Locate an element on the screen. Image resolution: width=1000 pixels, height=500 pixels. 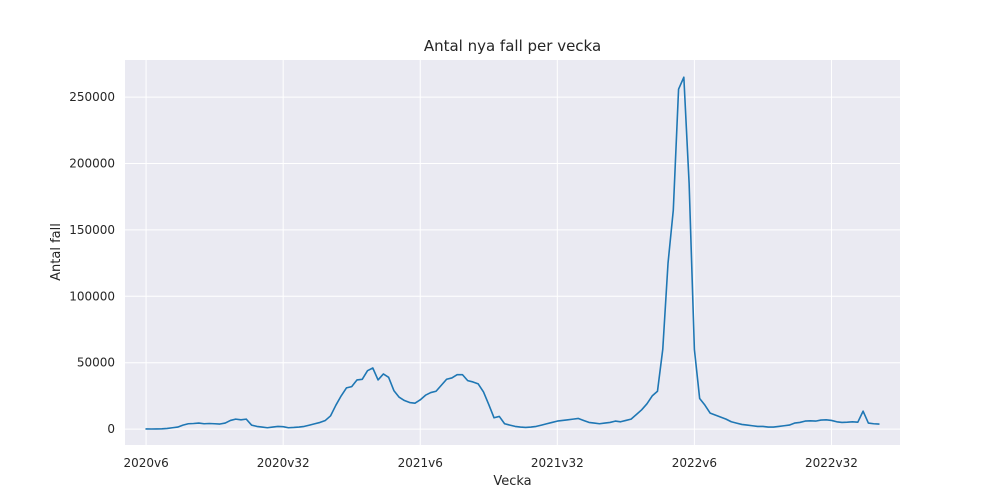
y-tick-label: 150000 is located at coordinates (92, 230).